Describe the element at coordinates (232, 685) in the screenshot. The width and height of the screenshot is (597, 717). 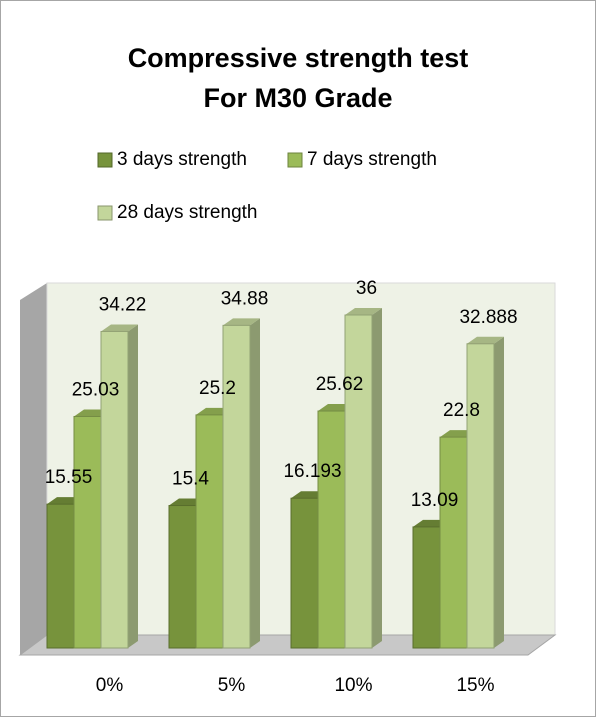
I see `x-tick-label: 5%` at that location.